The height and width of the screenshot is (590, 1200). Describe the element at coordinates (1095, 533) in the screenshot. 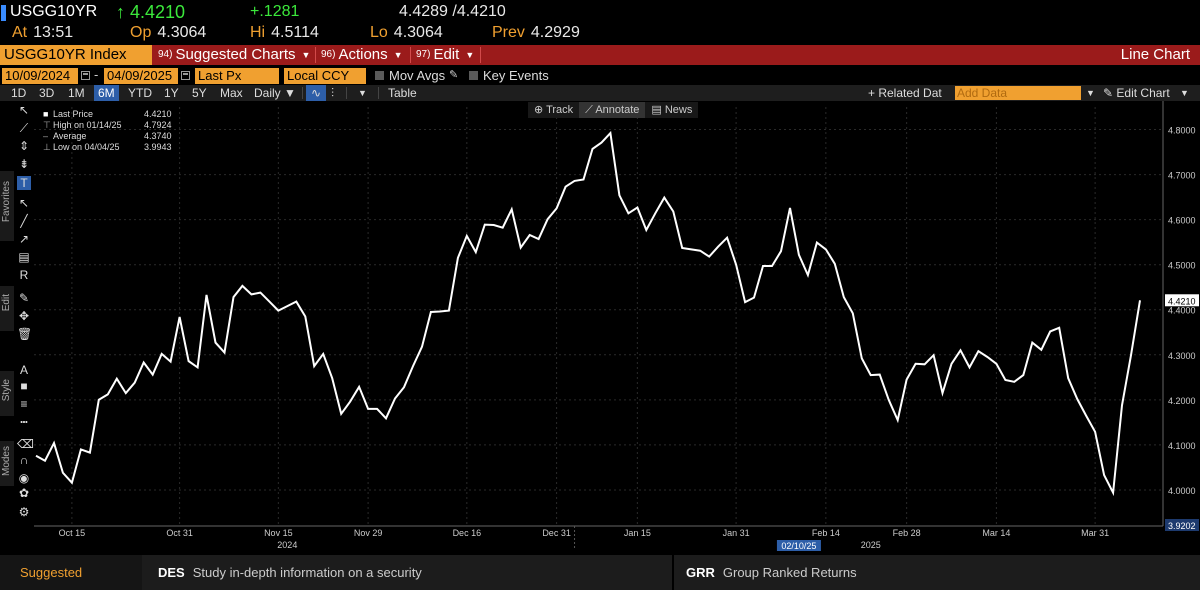

I see `x-tick-label: Mar 31` at that location.